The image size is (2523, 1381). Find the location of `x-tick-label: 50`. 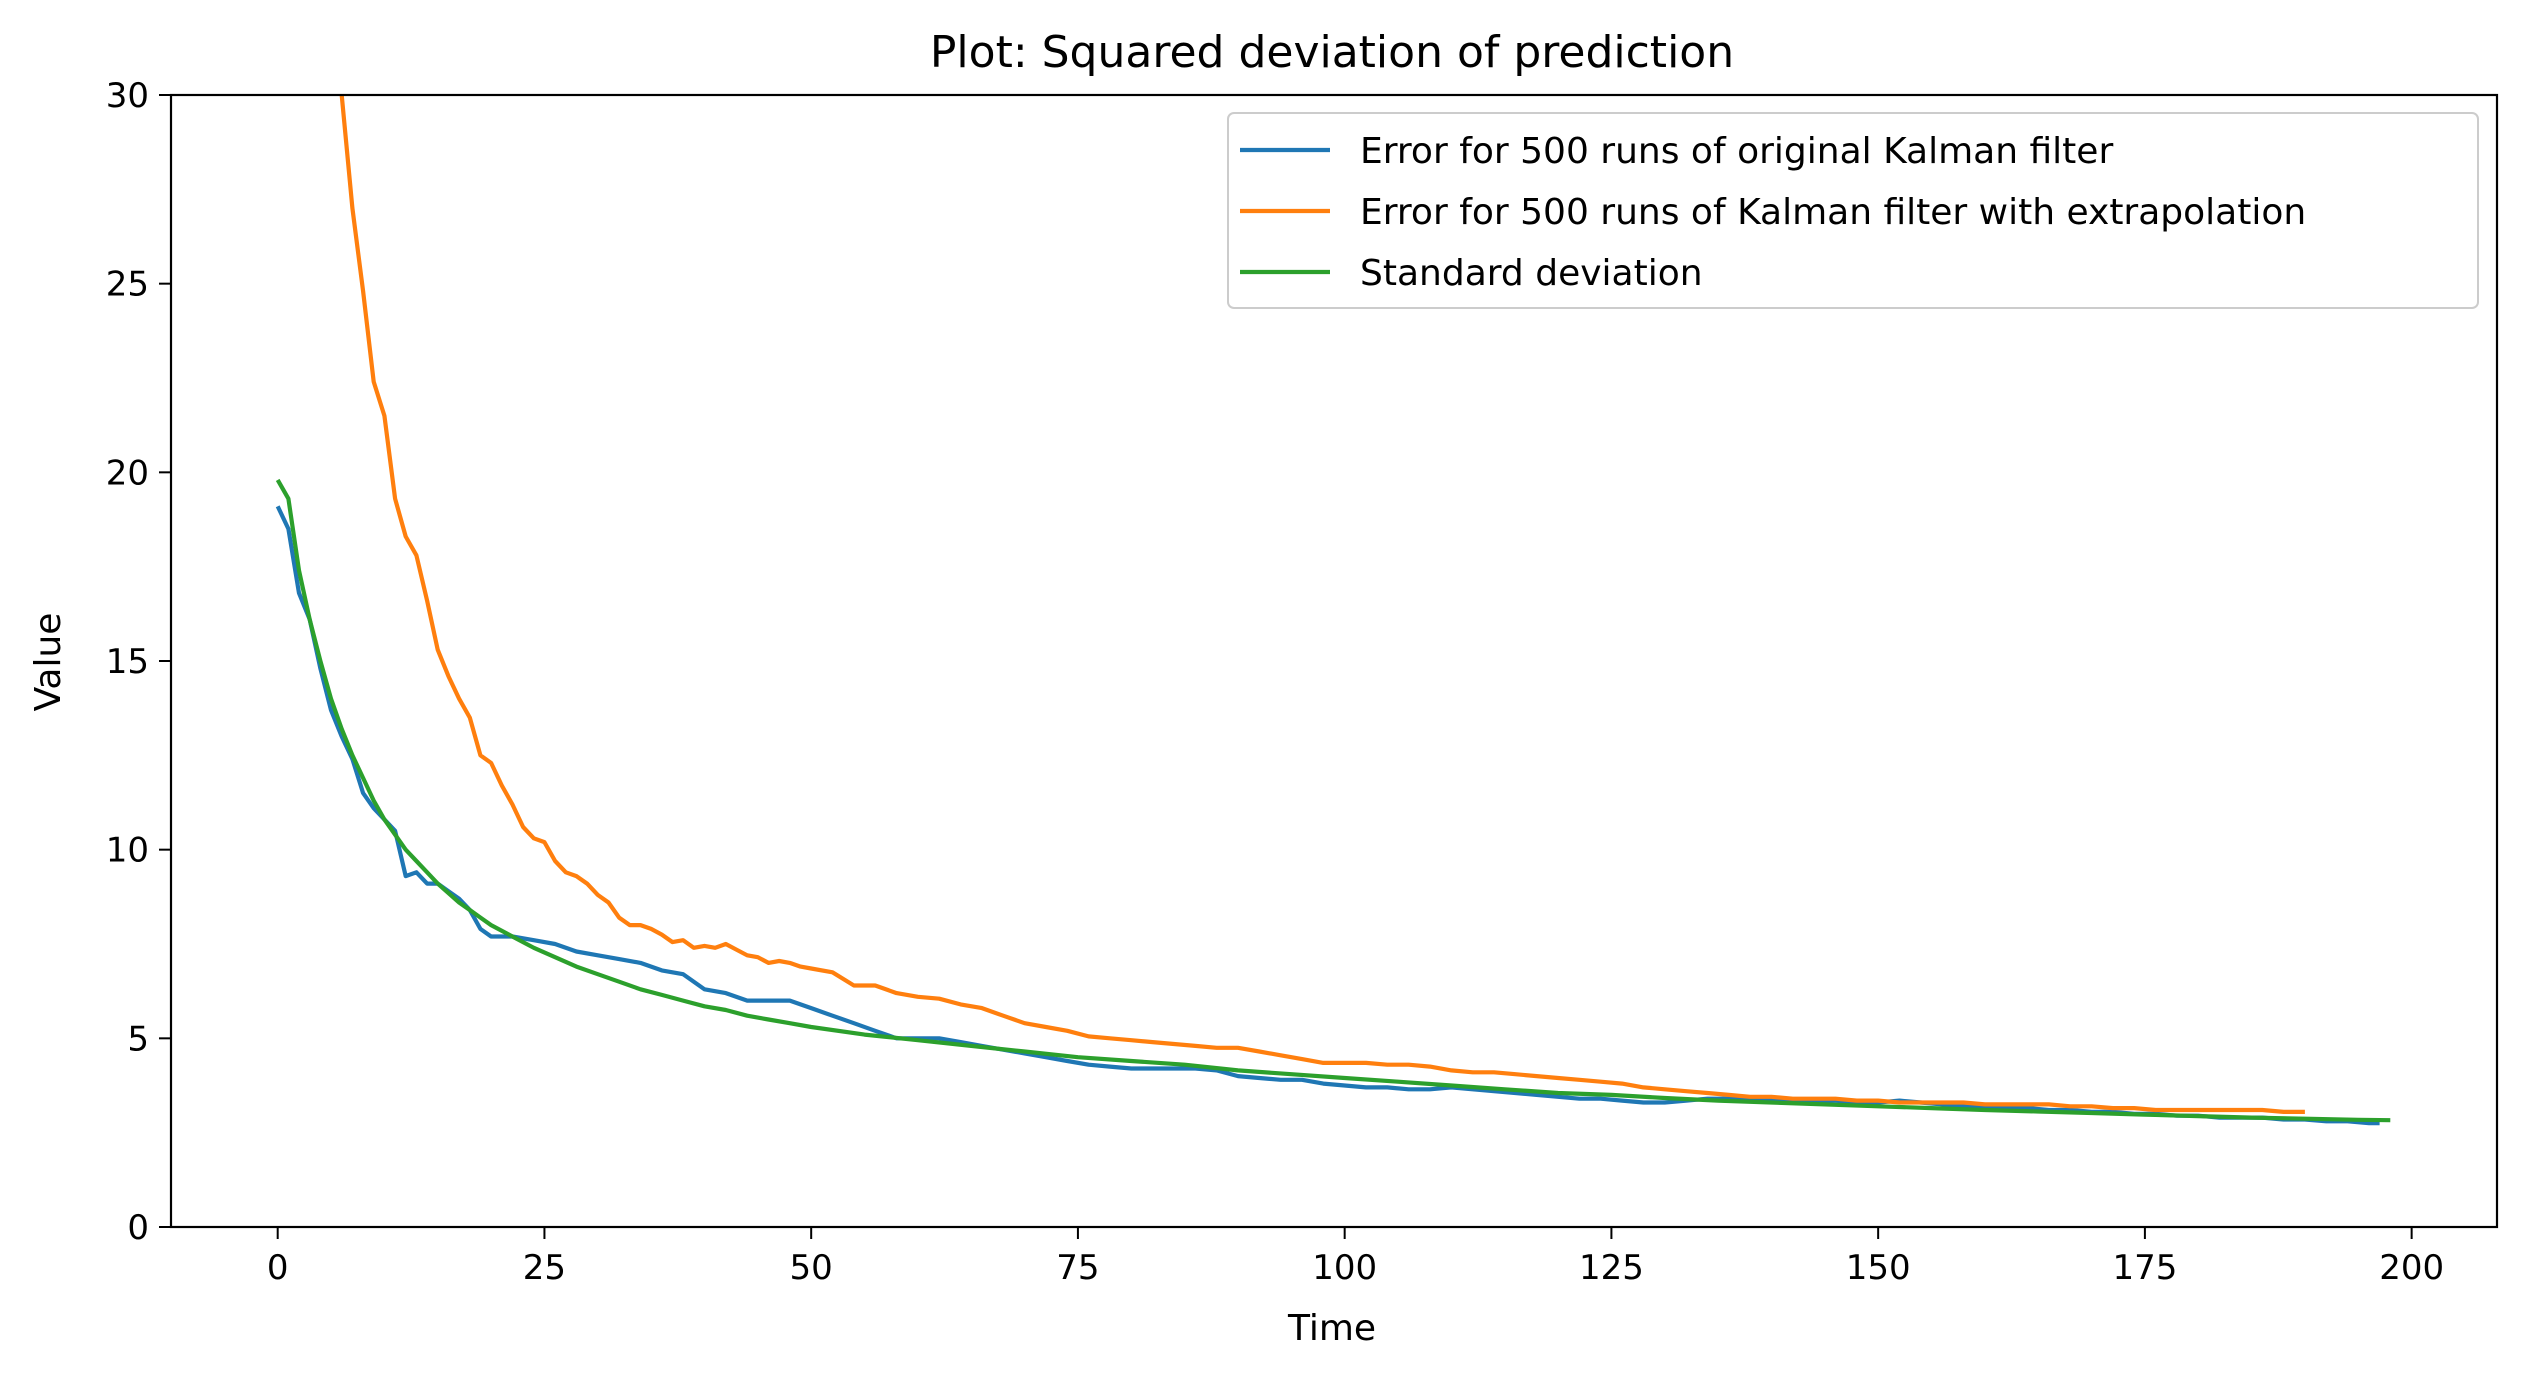

x-tick-label: 50 is located at coordinates (811, 1268).